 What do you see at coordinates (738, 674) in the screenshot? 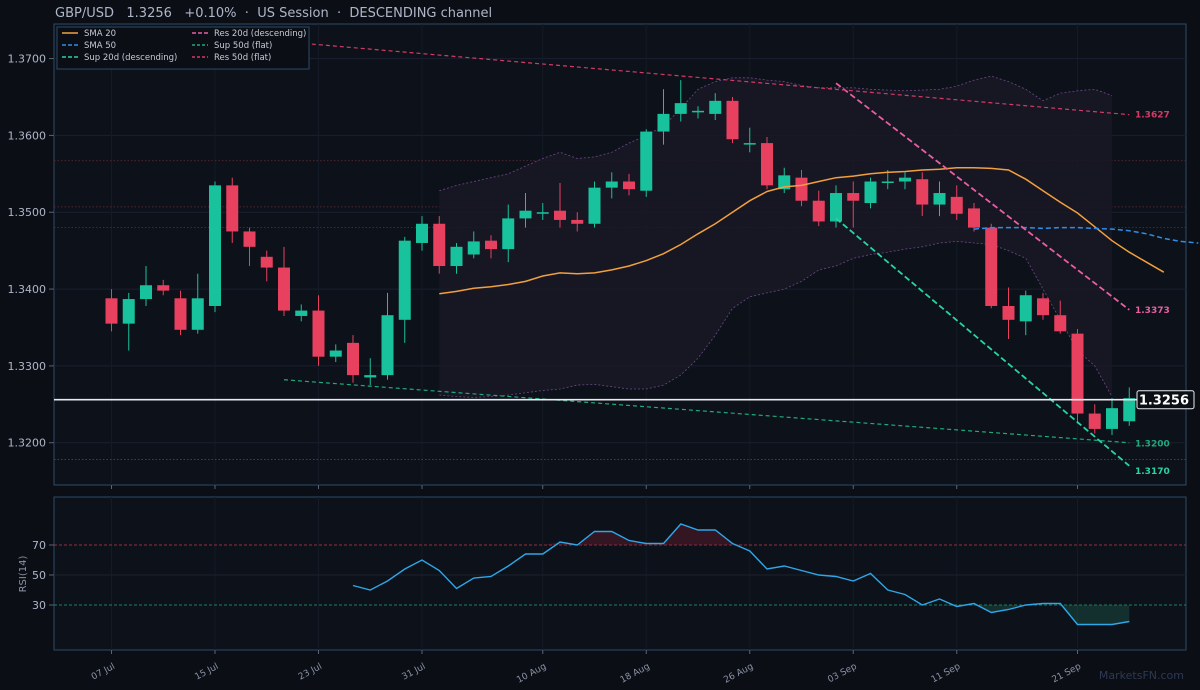
I see `time-tick-label: 26 Aug` at bounding box center [738, 674].